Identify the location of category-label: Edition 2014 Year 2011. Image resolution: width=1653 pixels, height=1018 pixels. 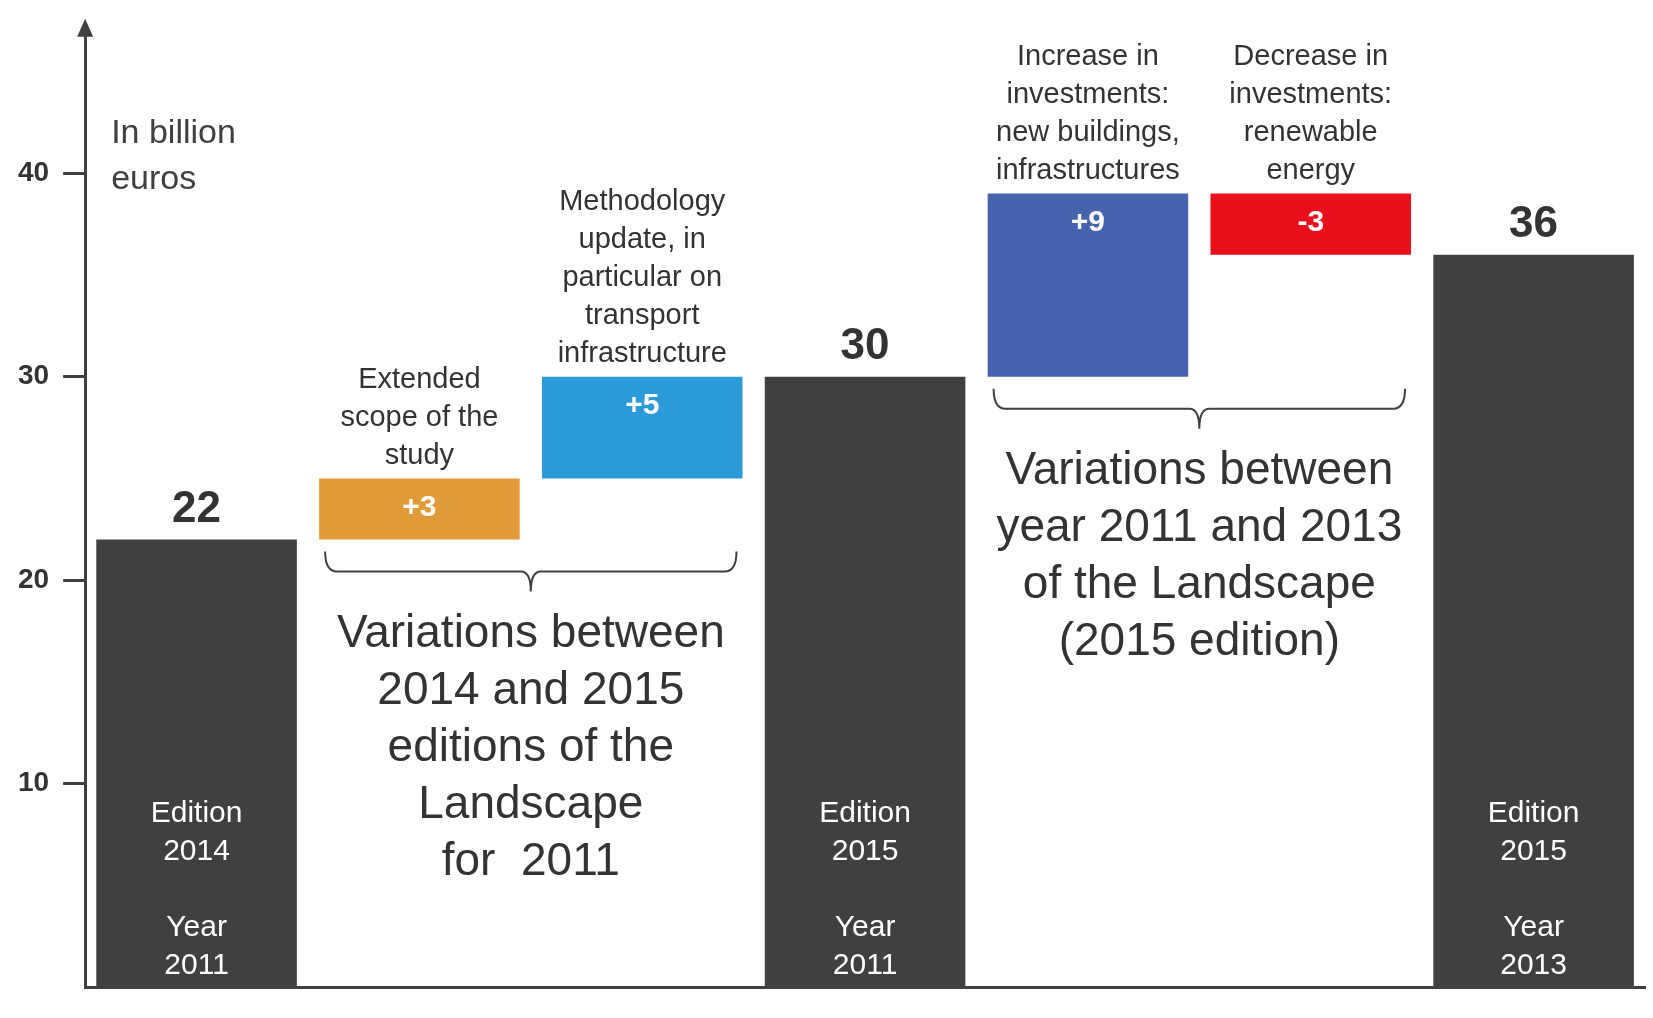
(196, 888).